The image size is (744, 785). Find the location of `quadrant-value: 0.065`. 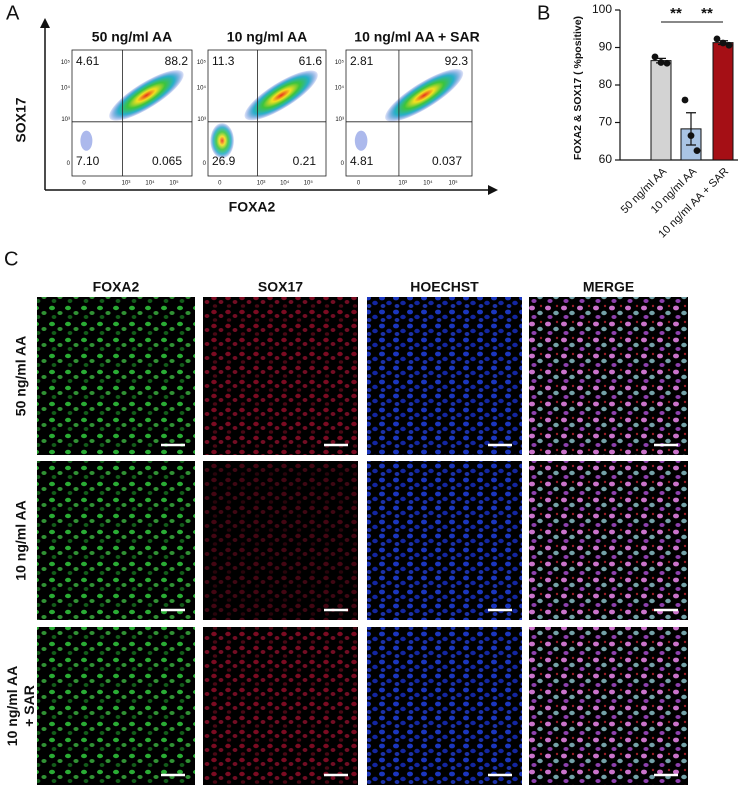

quadrant-value: 0.065 is located at coordinates (167, 161).